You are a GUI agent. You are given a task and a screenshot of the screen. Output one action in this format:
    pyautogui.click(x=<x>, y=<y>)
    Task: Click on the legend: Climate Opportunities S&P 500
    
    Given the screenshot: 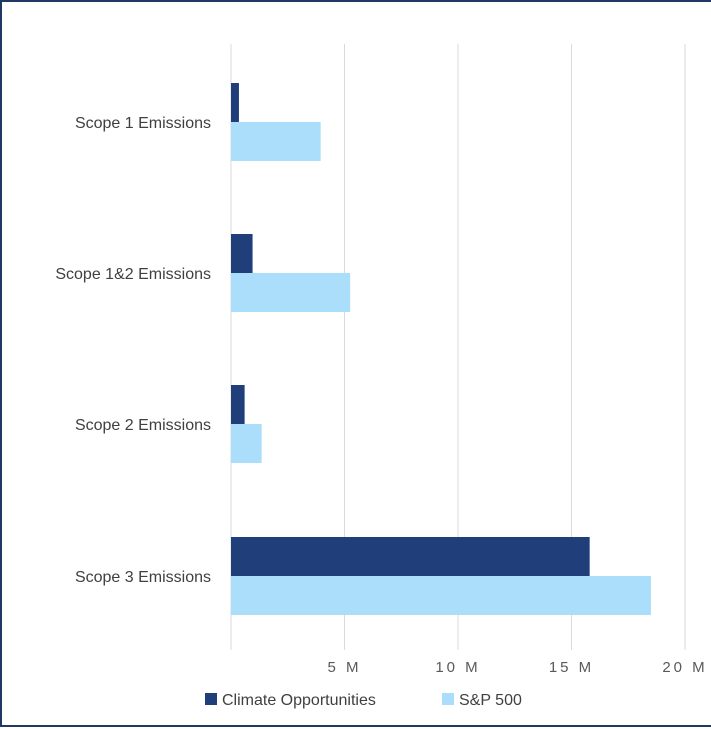 What is the action you would take?
    pyautogui.click(x=363, y=700)
    